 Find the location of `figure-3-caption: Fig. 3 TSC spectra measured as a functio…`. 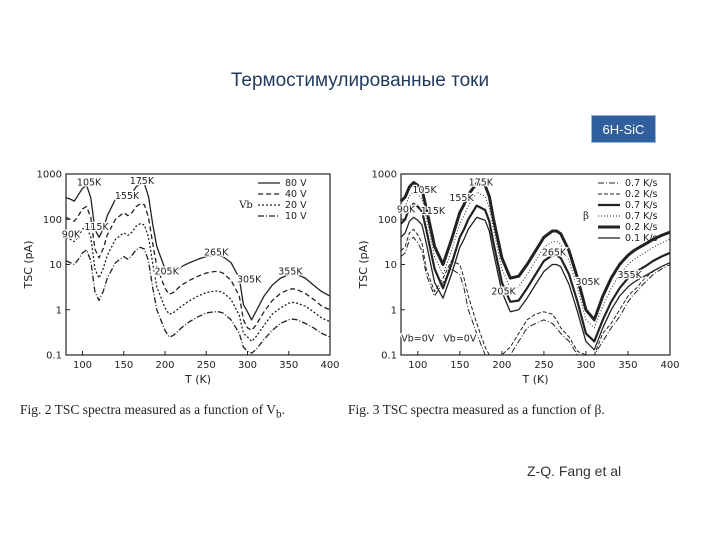

figure-3-caption: Fig. 3 TSC spectra measured as a functio… is located at coordinates (476, 409).